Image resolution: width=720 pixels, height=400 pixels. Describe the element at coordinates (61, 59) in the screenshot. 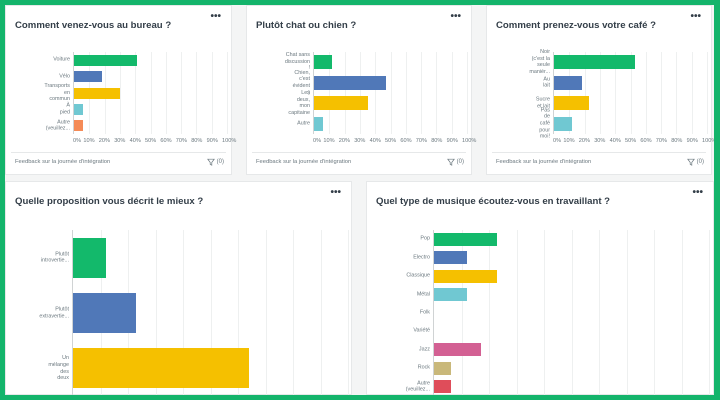

I see `category-label: Voiture` at that location.